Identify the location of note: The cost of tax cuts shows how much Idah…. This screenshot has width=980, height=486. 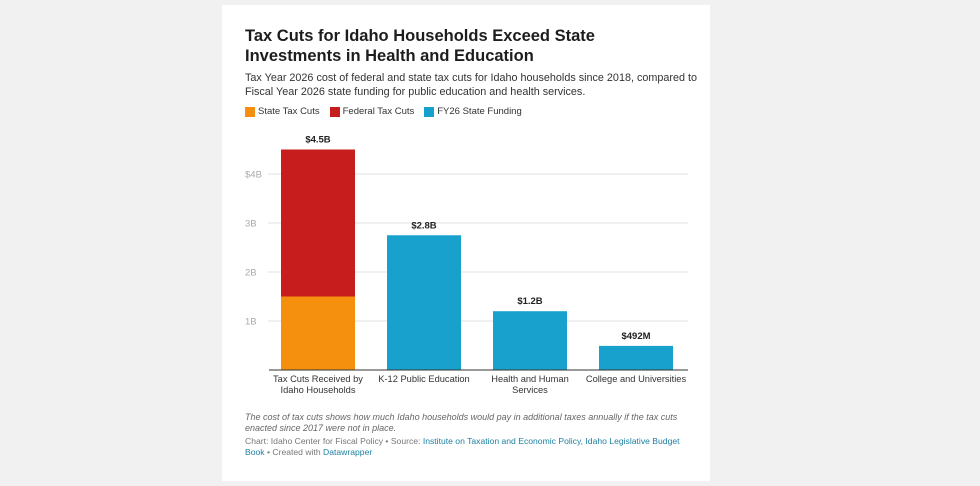
(461, 422).